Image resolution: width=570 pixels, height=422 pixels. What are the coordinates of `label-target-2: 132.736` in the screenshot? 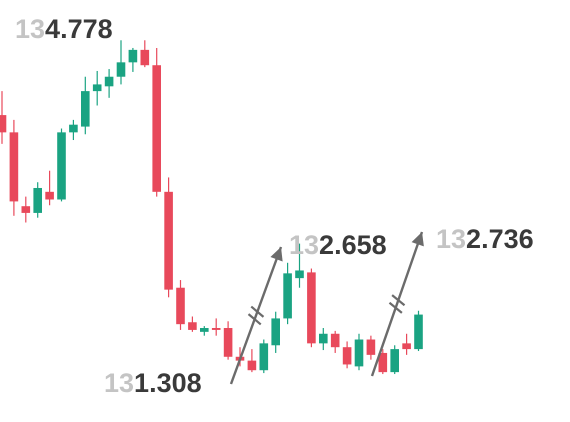 It's located at (485, 239).